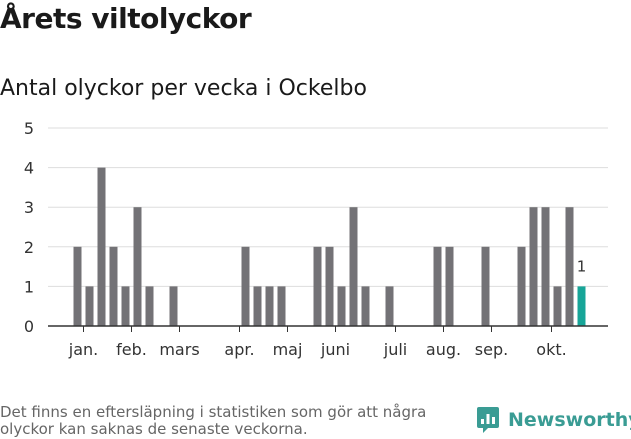 This screenshot has height=439, width=631. I want to click on x-month-label: jan., so click(83, 349).